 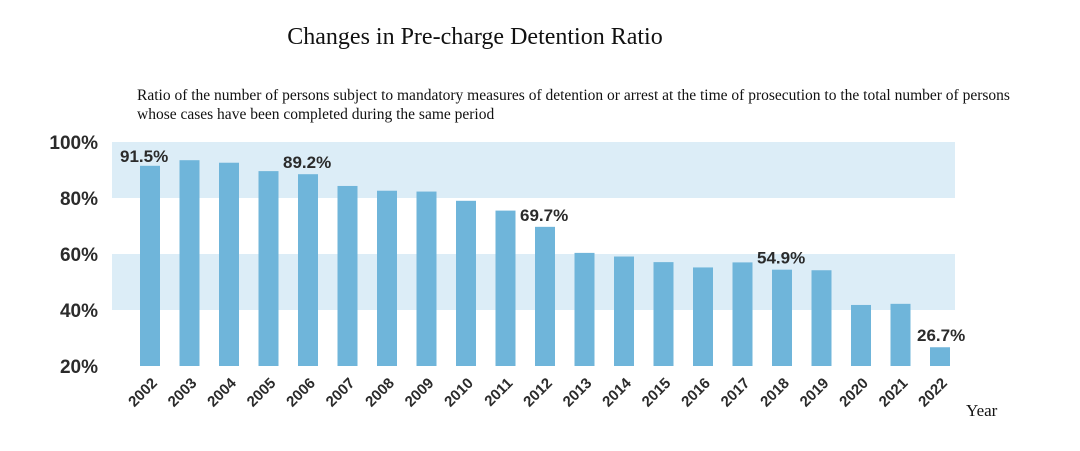 What do you see at coordinates (79, 199) in the screenshot?
I see `y-tick-label: 80%` at bounding box center [79, 199].